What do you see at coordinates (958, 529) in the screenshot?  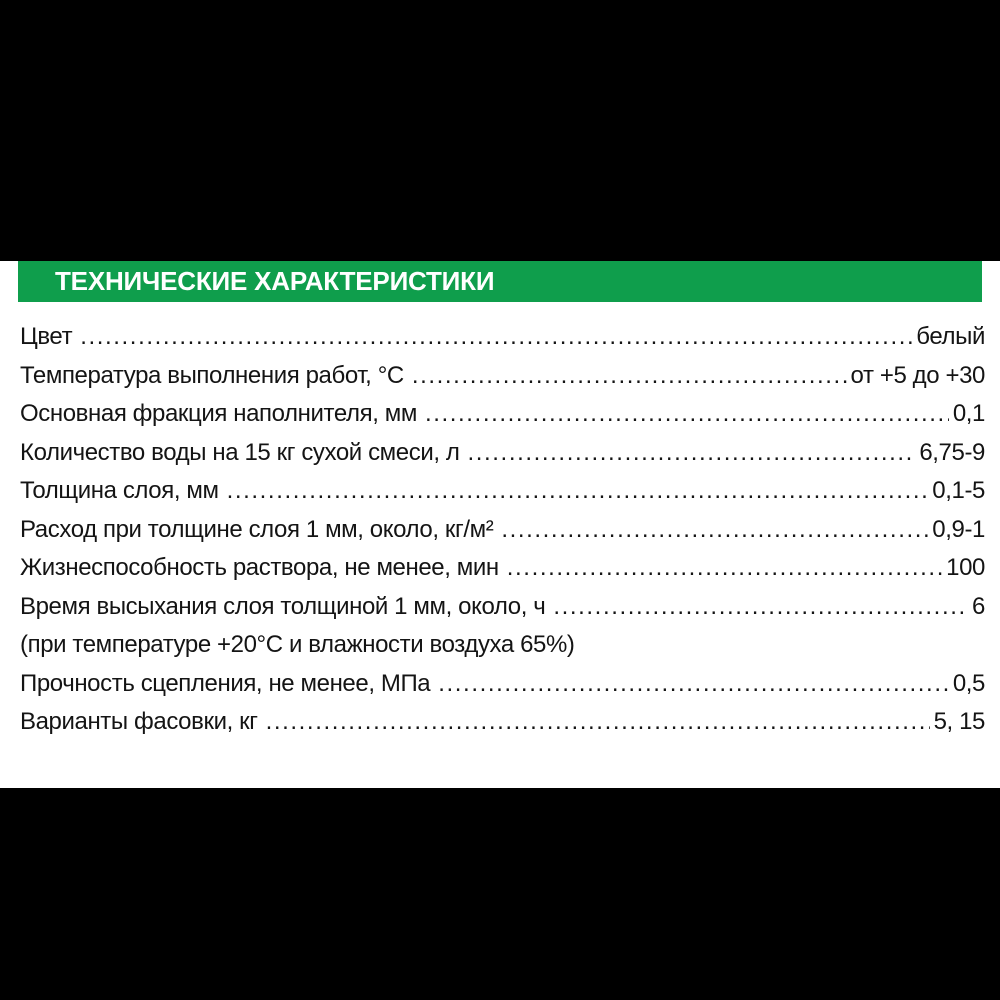 I see `spec-value: 0,9-1` at bounding box center [958, 529].